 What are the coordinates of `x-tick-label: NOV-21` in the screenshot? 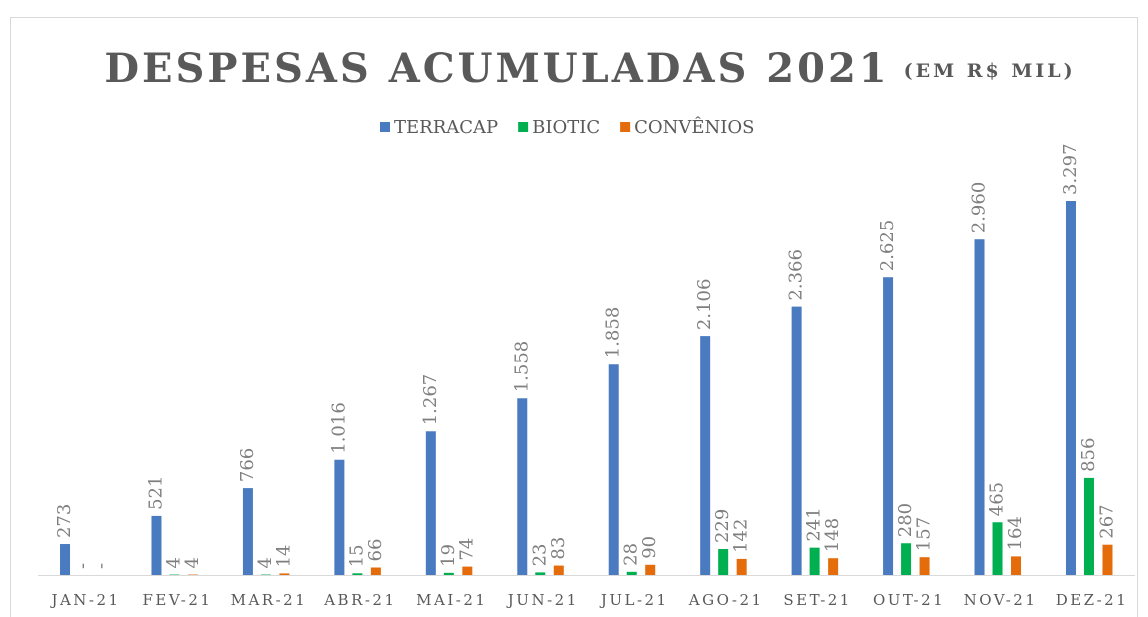 It's located at (1001, 600).